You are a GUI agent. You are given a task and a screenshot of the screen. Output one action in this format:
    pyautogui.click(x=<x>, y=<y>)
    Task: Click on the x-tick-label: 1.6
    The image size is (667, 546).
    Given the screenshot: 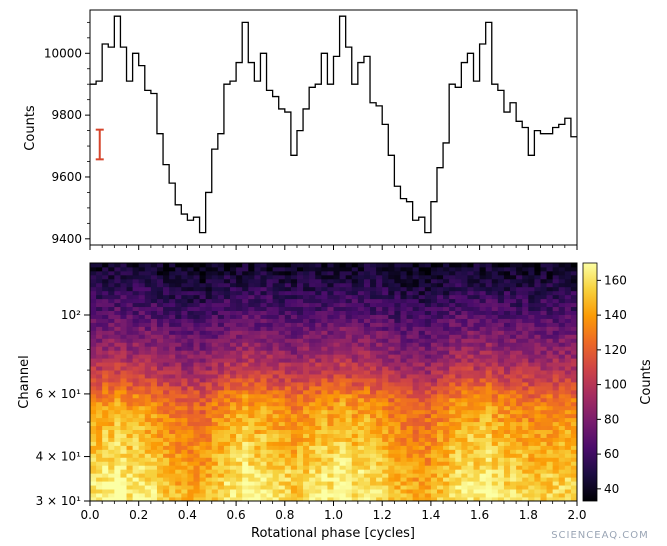 What is the action you would take?
    pyautogui.click(x=479, y=515)
    